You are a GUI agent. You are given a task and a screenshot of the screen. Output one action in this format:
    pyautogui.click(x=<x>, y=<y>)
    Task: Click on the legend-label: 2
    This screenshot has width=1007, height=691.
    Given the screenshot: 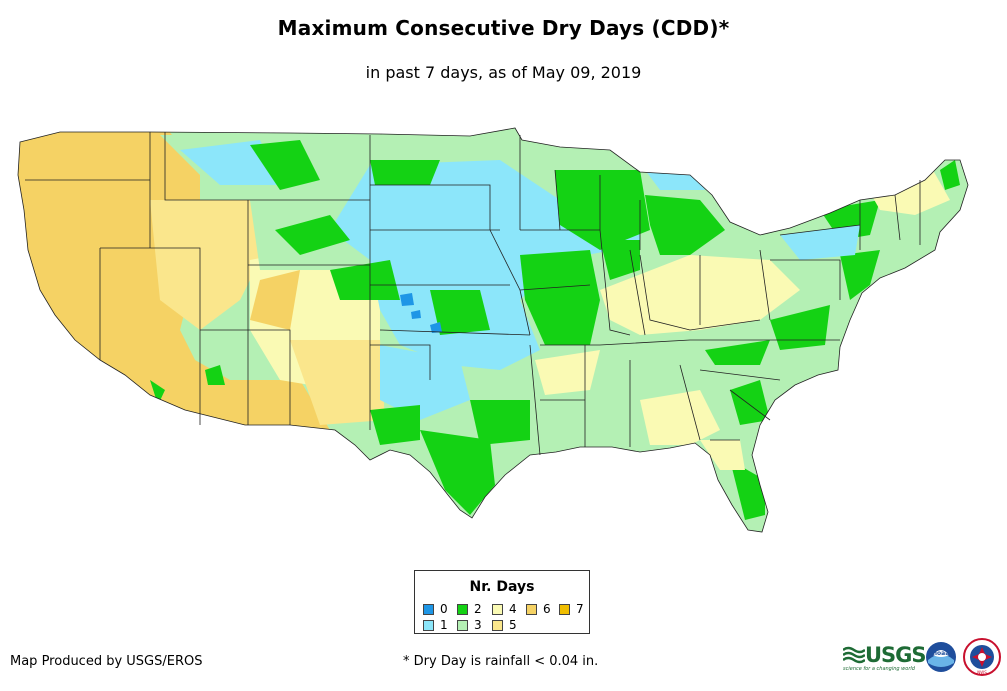 What is the action you would take?
    pyautogui.click(x=478, y=609)
    